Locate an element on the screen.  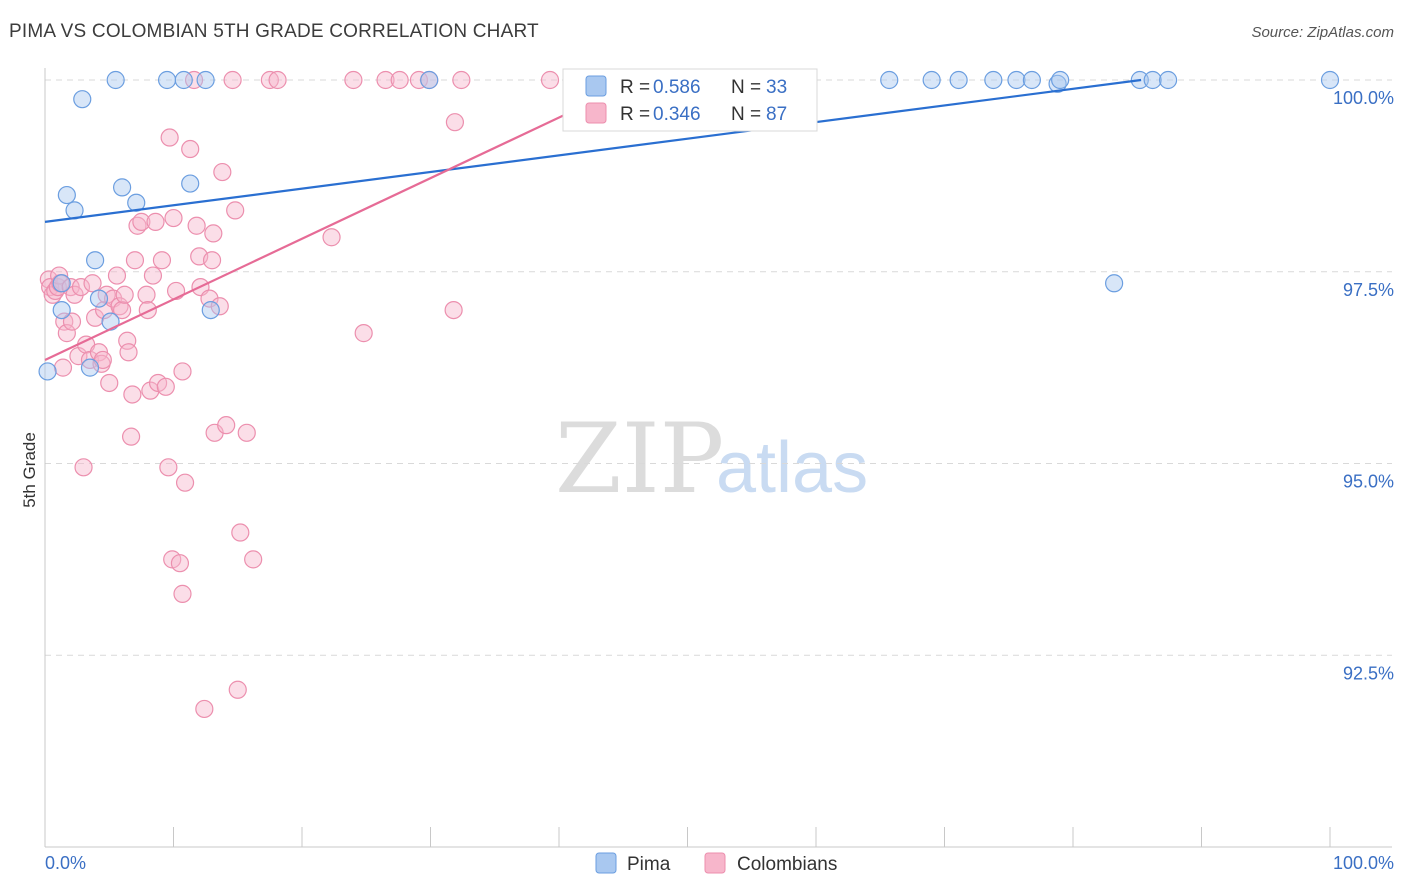
pima-trend-line is located at coordinates (593, 150).